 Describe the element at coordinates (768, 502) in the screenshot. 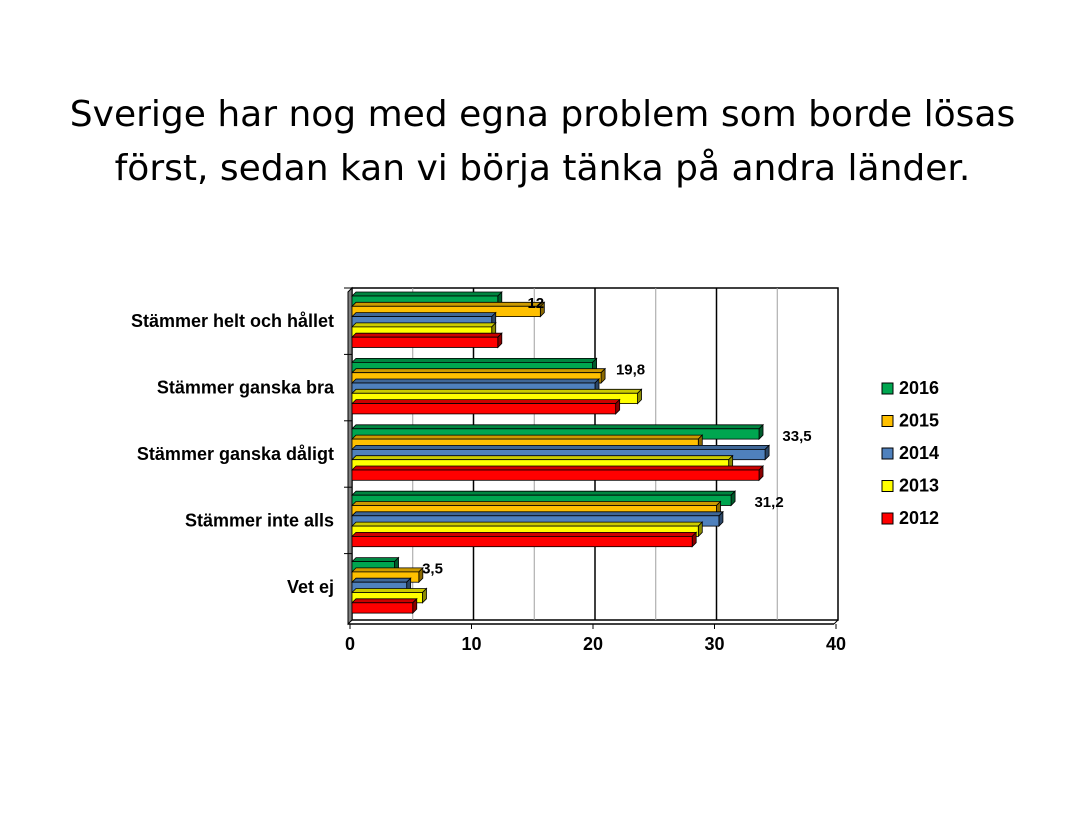

I see `data-label: 31,2` at that location.